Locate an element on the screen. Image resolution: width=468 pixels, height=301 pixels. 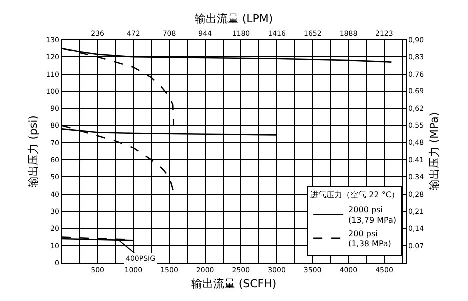
y2-axis-title: 输出压力 (MPa) is located at coordinates (434, 151).